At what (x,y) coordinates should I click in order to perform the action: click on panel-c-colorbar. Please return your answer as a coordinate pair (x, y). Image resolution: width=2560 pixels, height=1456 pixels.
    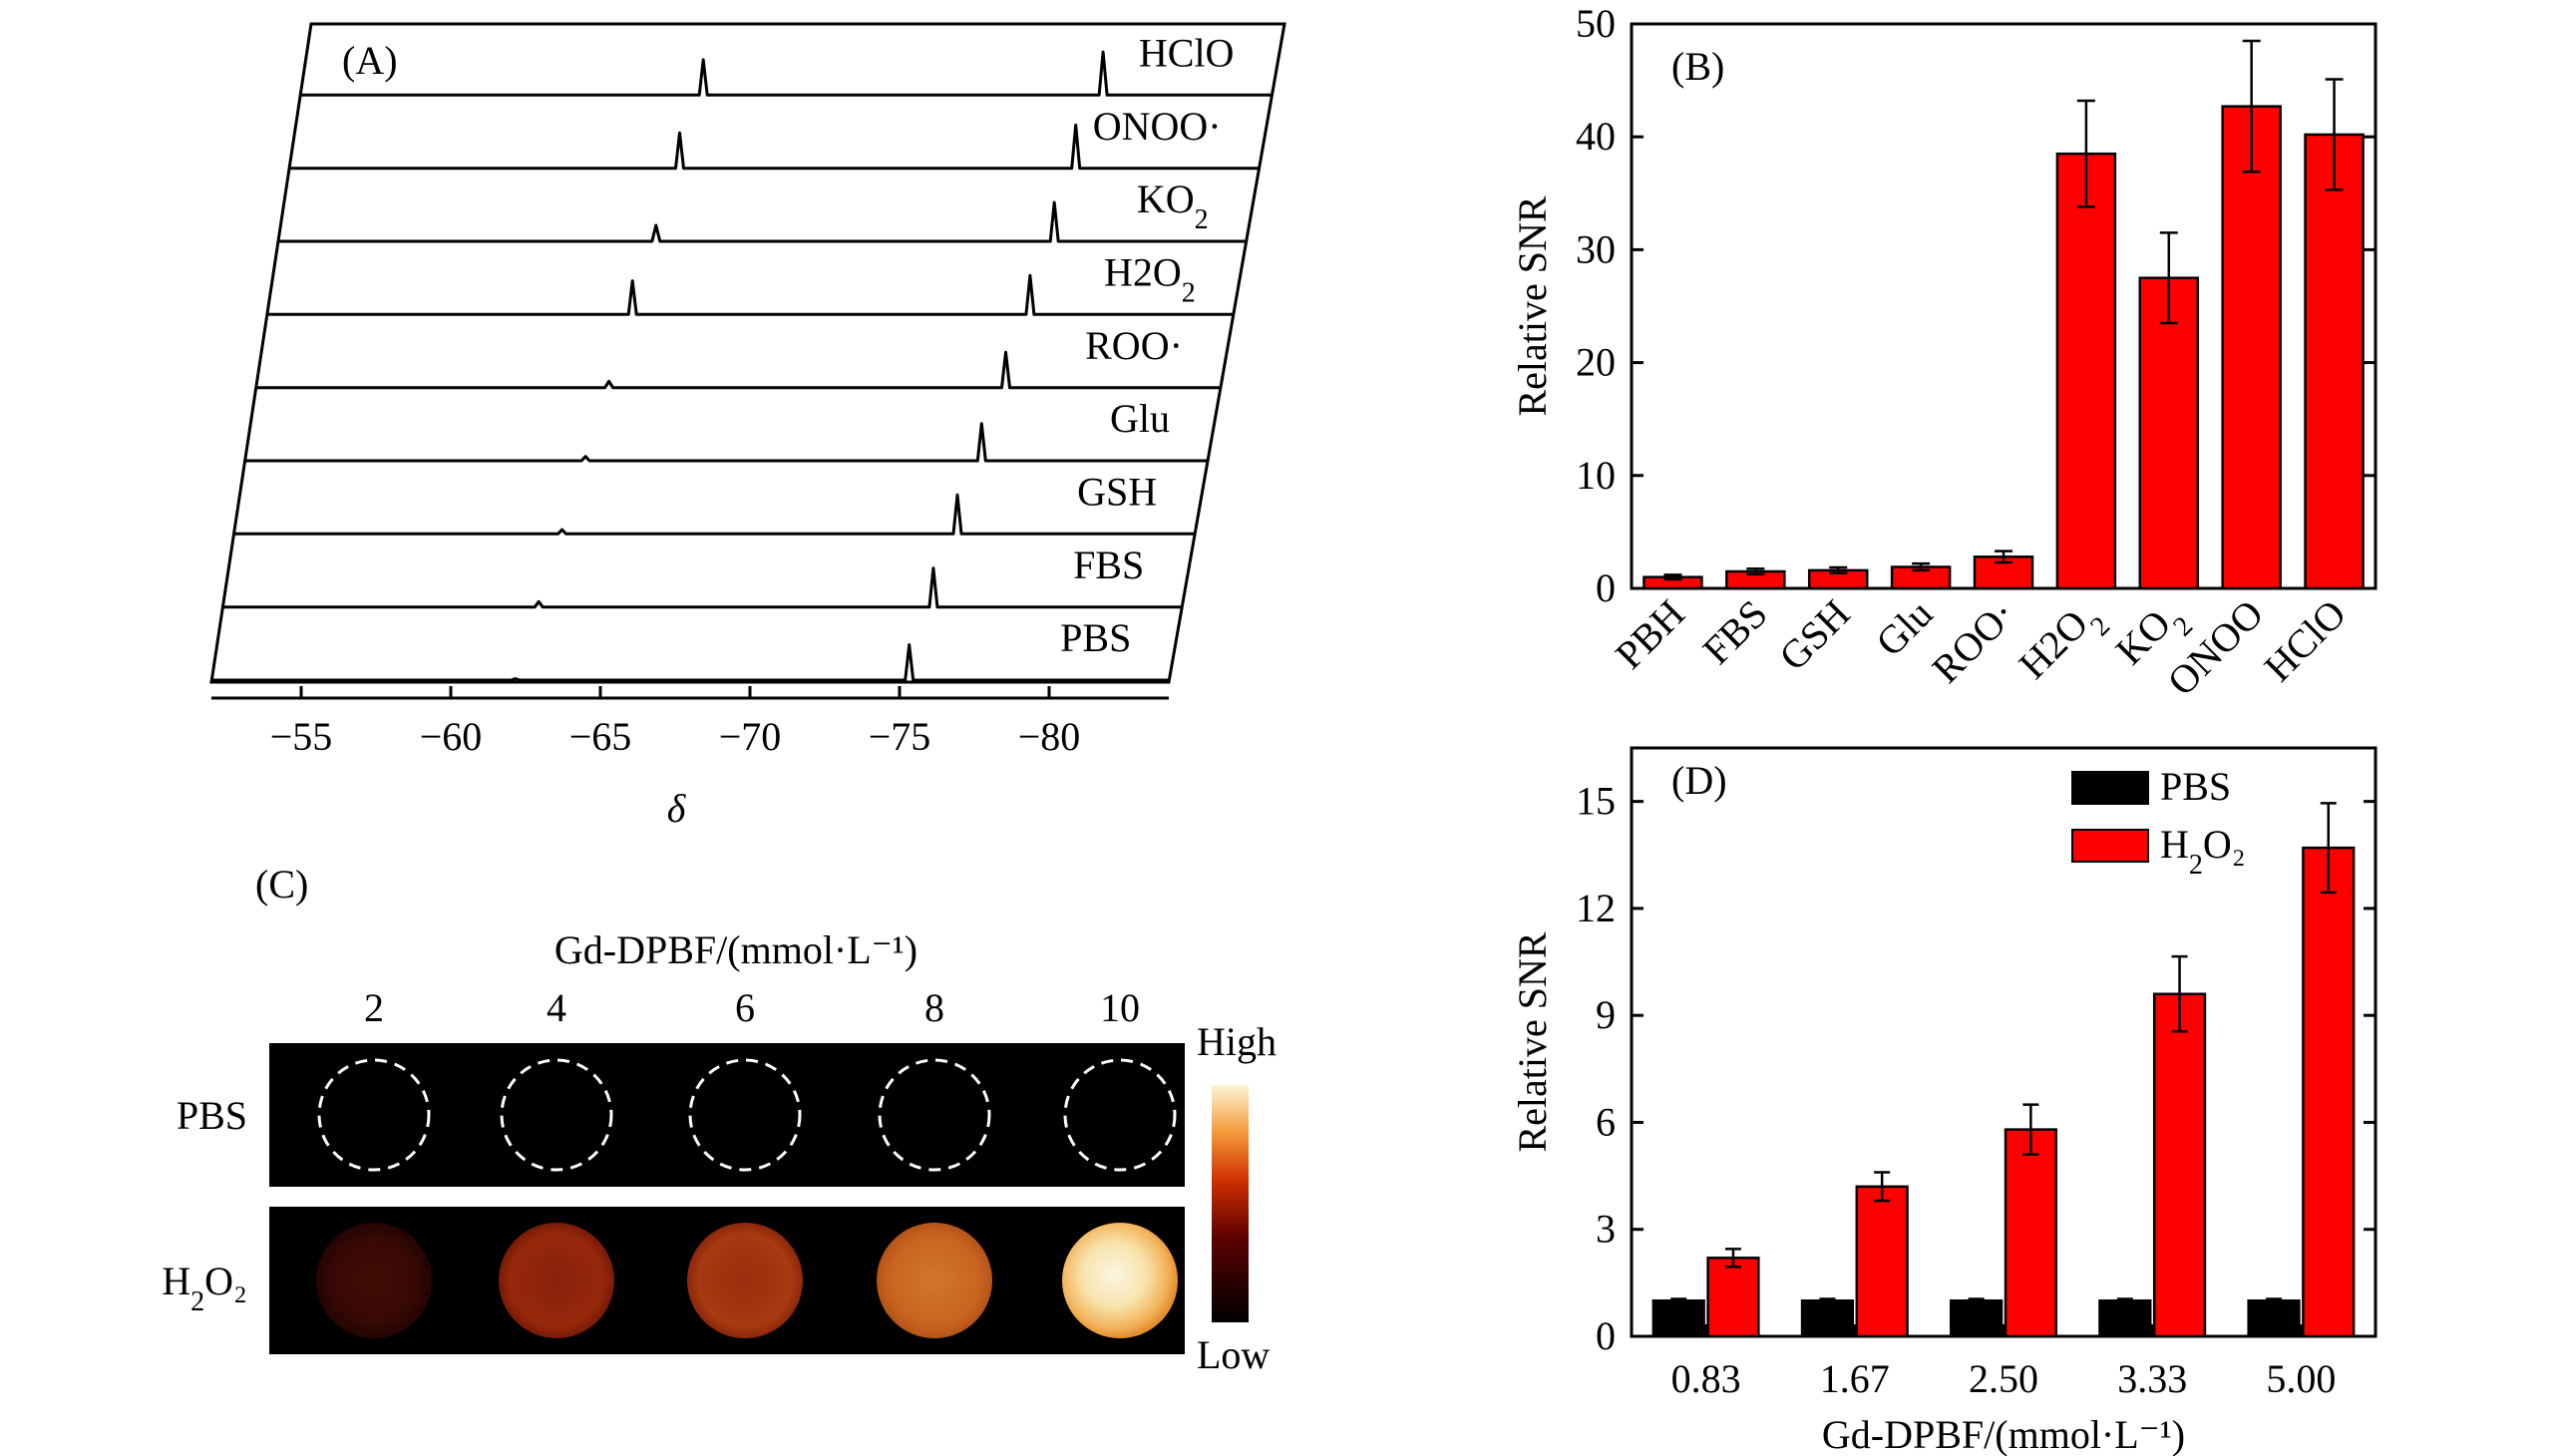
    Looking at the image, I should click on (1230, 1203).